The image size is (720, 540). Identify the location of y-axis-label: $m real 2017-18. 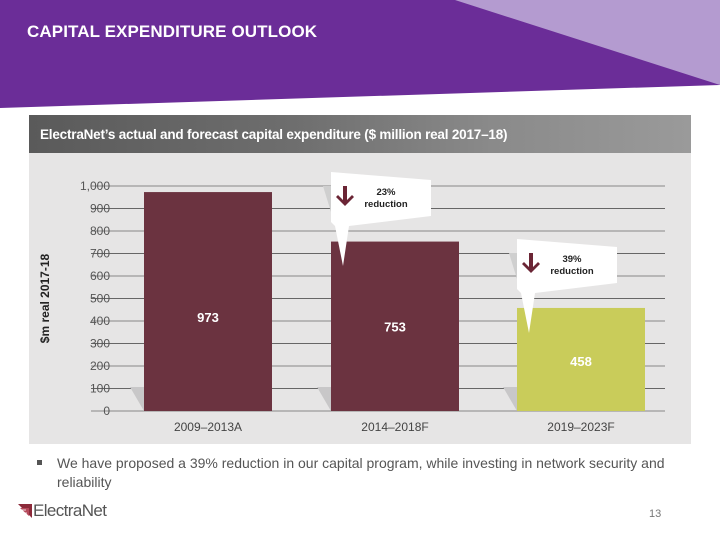
(45, 298).